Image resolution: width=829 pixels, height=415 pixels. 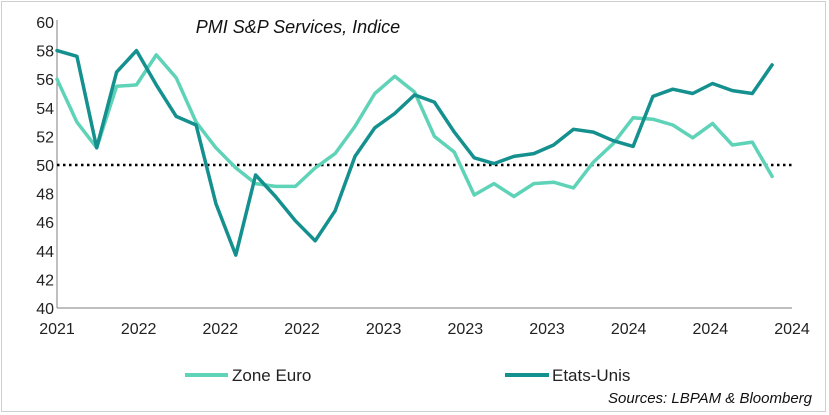 I want to click on y-tick-label: 42, so click(x=45, y=280).